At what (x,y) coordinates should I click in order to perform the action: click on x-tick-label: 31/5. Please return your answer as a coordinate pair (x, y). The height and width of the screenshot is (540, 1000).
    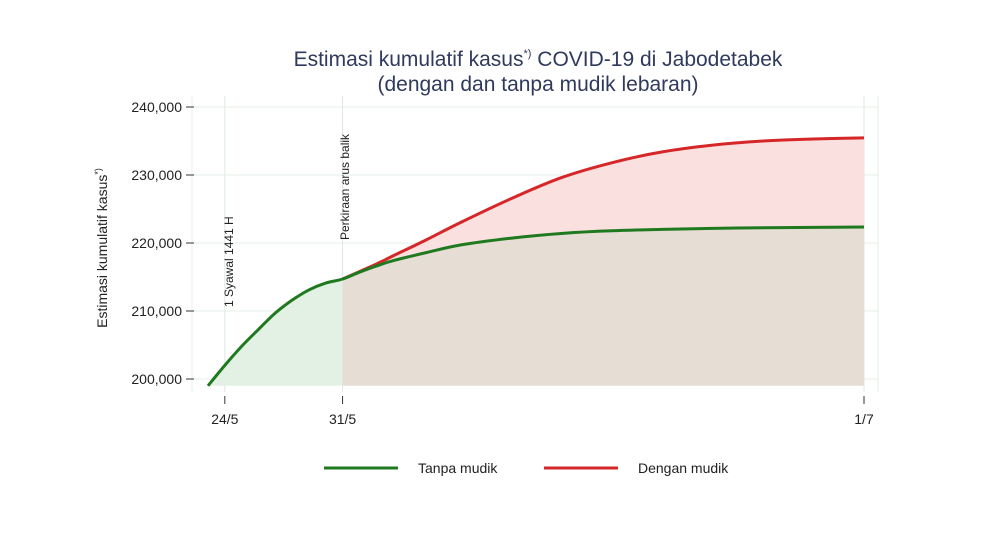
    Looking at the image, I should click on (342, 419).